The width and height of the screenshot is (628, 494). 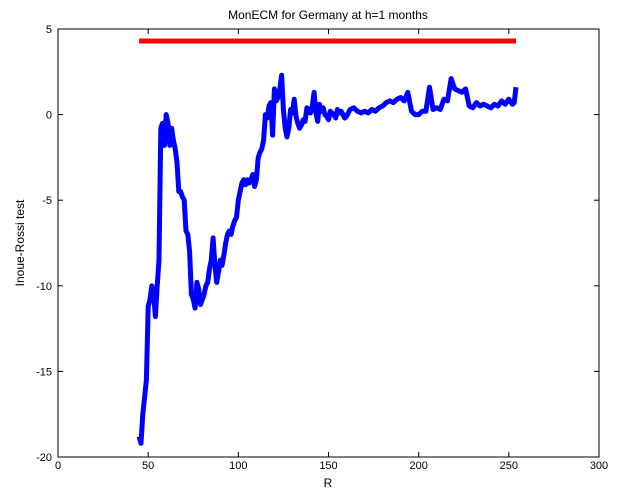 What do you see at coordinates (44, 458) in the screenshot?
I see `y-tick-label: -20` at bounding box center [44, 458].